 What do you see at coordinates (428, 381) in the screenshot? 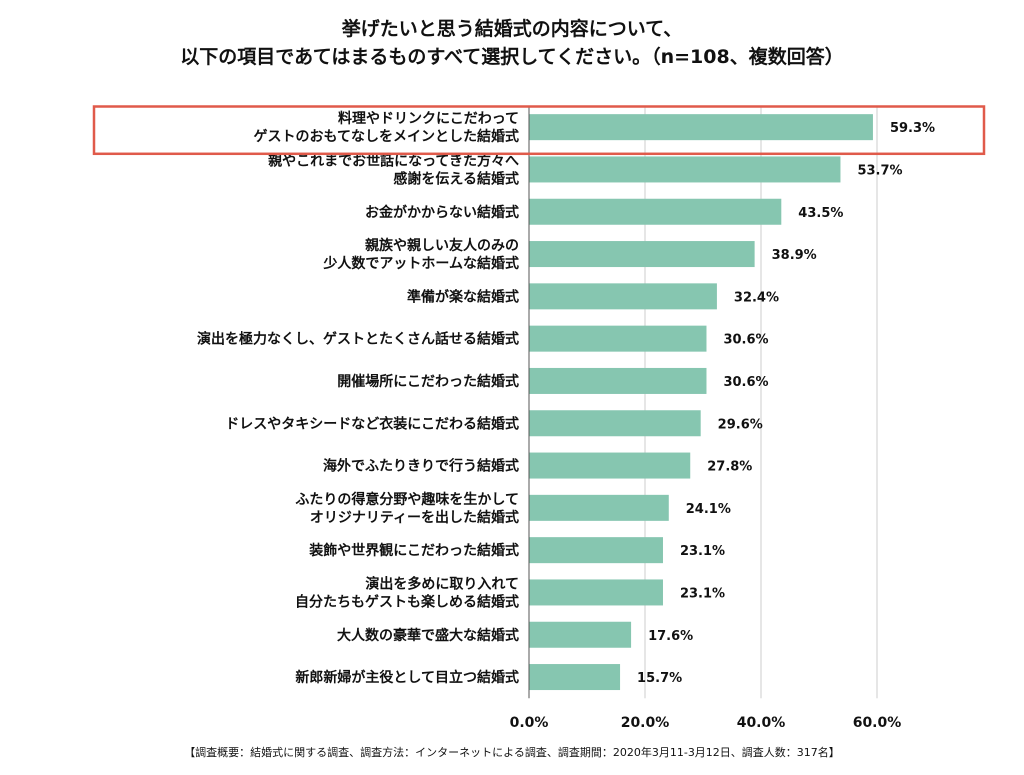
I see `category-label: 開催場所にこだわった結婚式` at bounding box center [428, 381].